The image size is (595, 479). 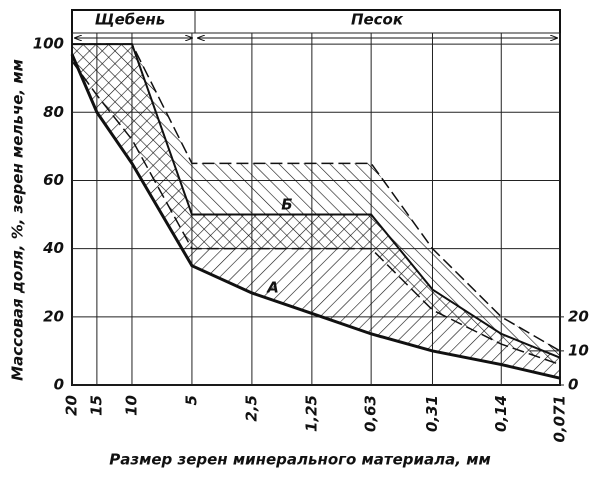 What do you see at coordinates (272, 288) in the screenshot?
I see `annotation: А` at bounding box center [272, 288].